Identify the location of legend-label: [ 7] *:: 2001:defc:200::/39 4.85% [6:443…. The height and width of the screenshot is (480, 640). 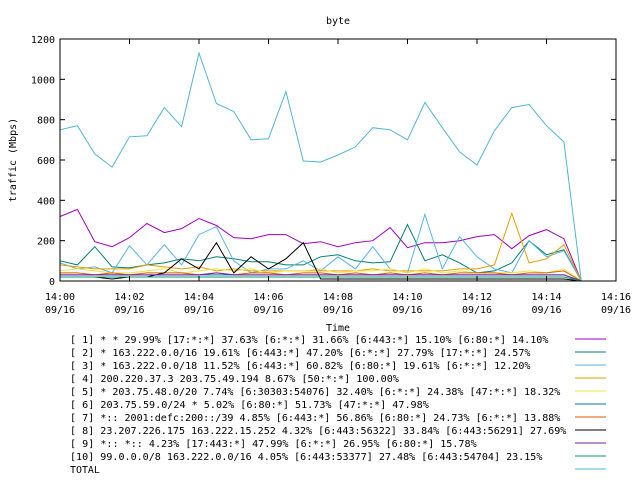
(315, 418).